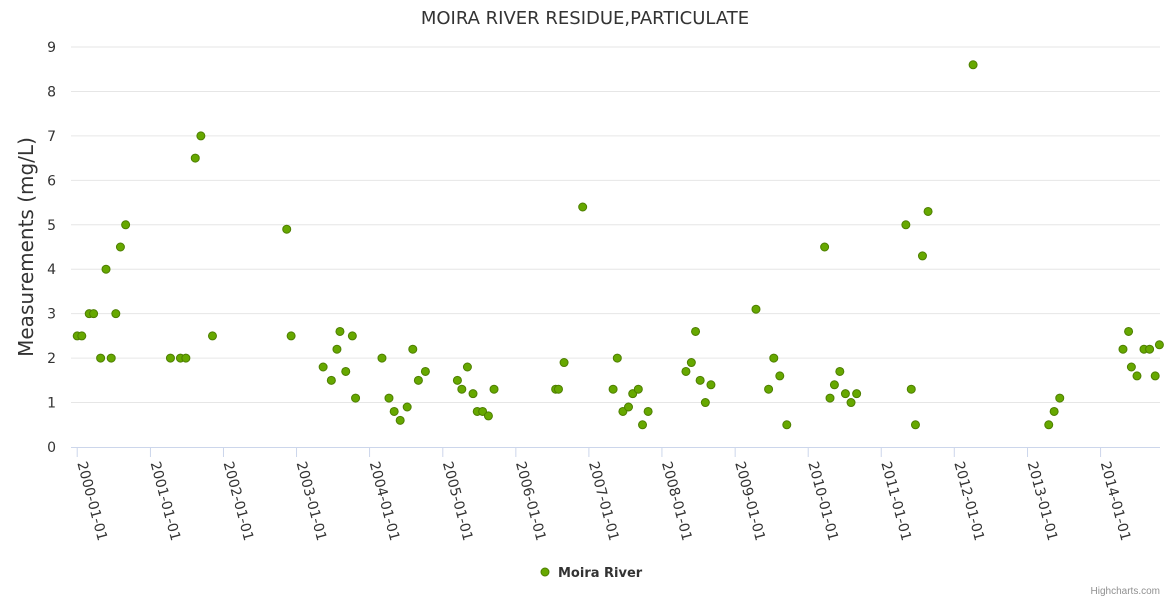  What do you see at coordinates (585, 18) in the screenshot?
I see `chart-title: MOIRA RIVER RESIDUE,PARTICULATE` at bounding box center [585, 18].